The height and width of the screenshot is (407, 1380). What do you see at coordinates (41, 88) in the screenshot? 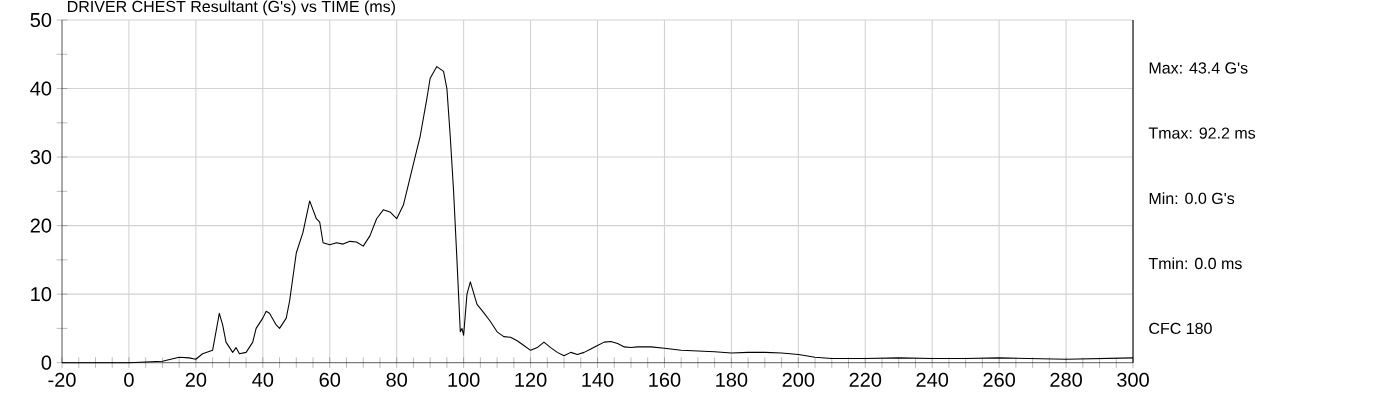
I see `y-tick-label: 40` at bounding box center [41, 88].